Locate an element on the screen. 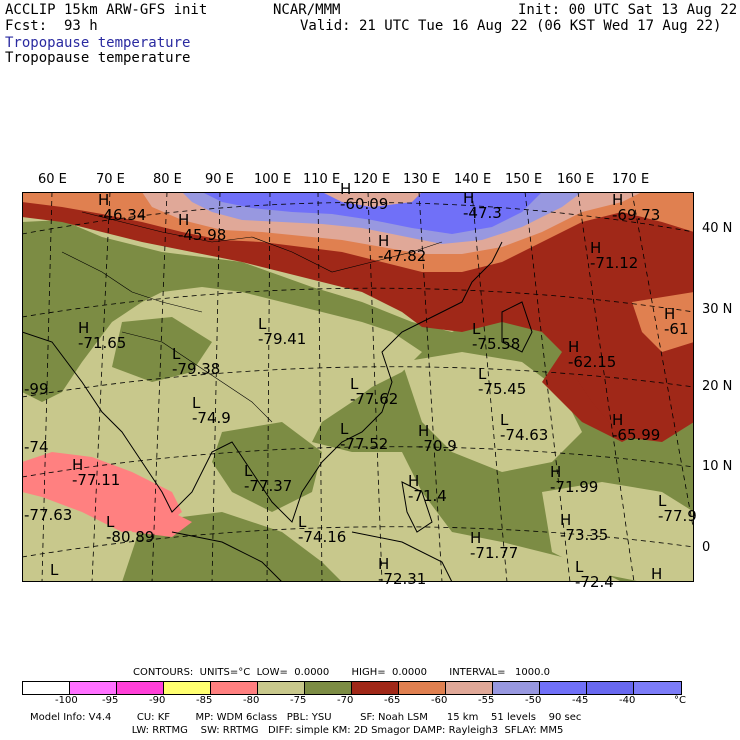 The height and width of the screenshot is (740, 740). extremum-label: L -79.41 is located at coordinates (282, 331).